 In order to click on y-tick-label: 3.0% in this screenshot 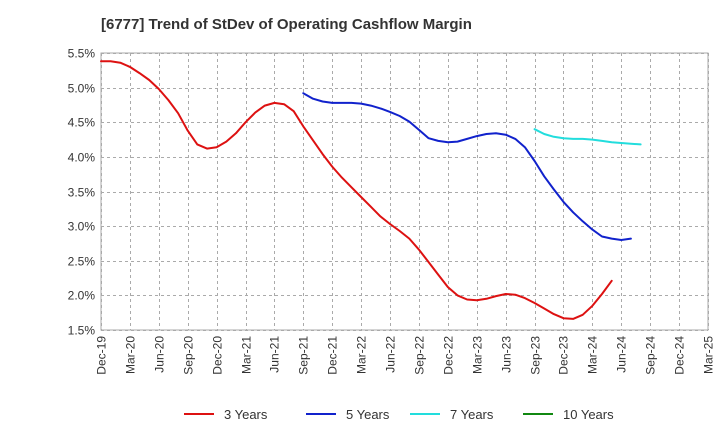, I will do `click(82, 227)`.